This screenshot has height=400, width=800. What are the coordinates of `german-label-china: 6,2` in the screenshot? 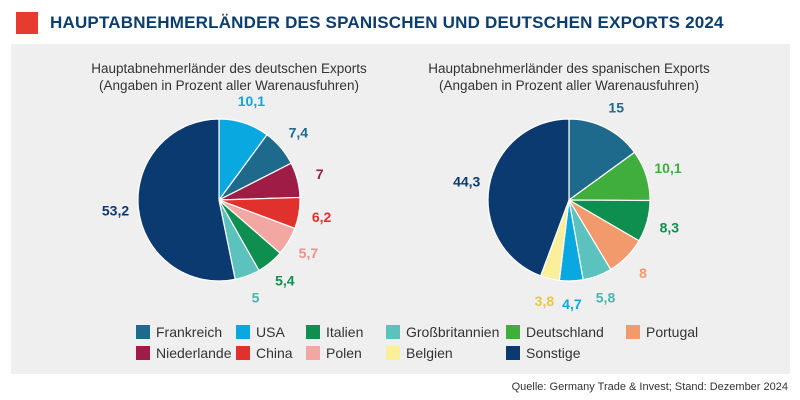 It's located at (322, 217).